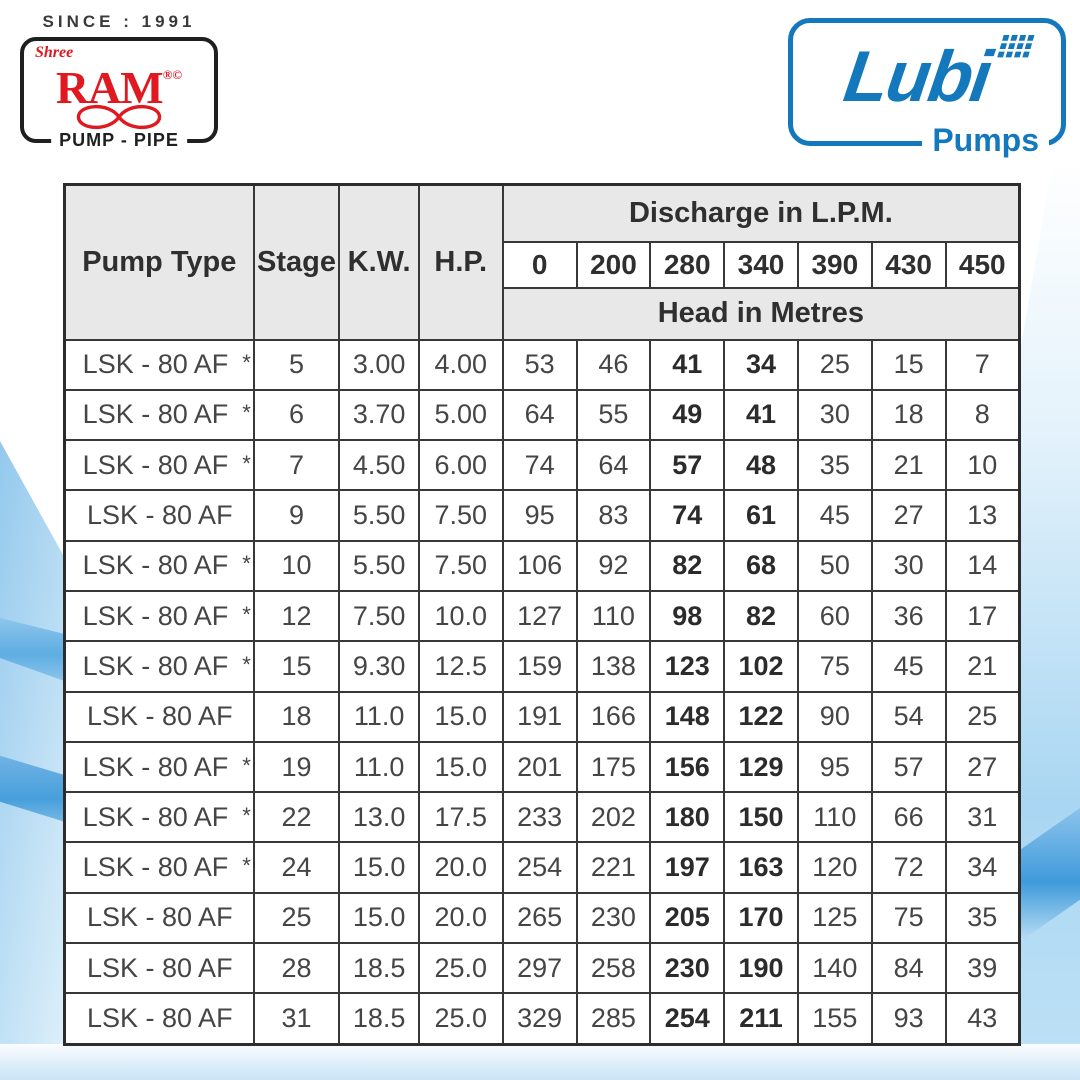 The width and height of the screenshot is (1080, 1080). What do you see at coordinates (613, 666) in the screenshot?
I see `head-cell-200: 138` at bounding box center [613, 666].